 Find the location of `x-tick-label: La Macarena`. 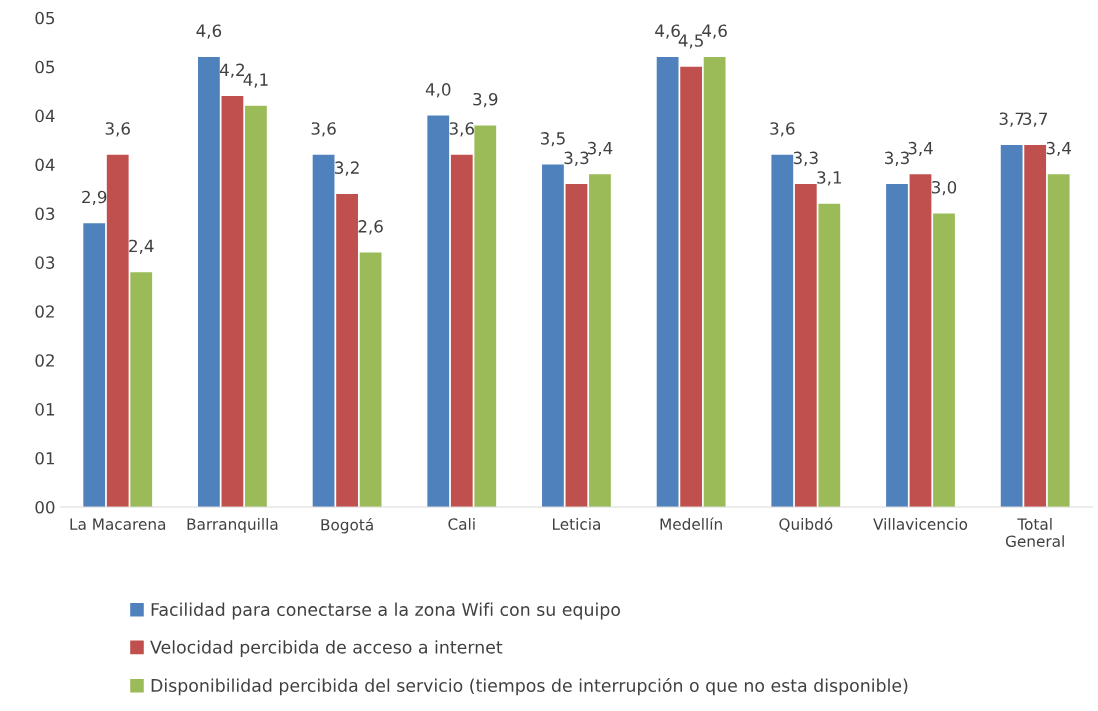

x-tick-label: La Macarena is located at coordinates (118, 524).